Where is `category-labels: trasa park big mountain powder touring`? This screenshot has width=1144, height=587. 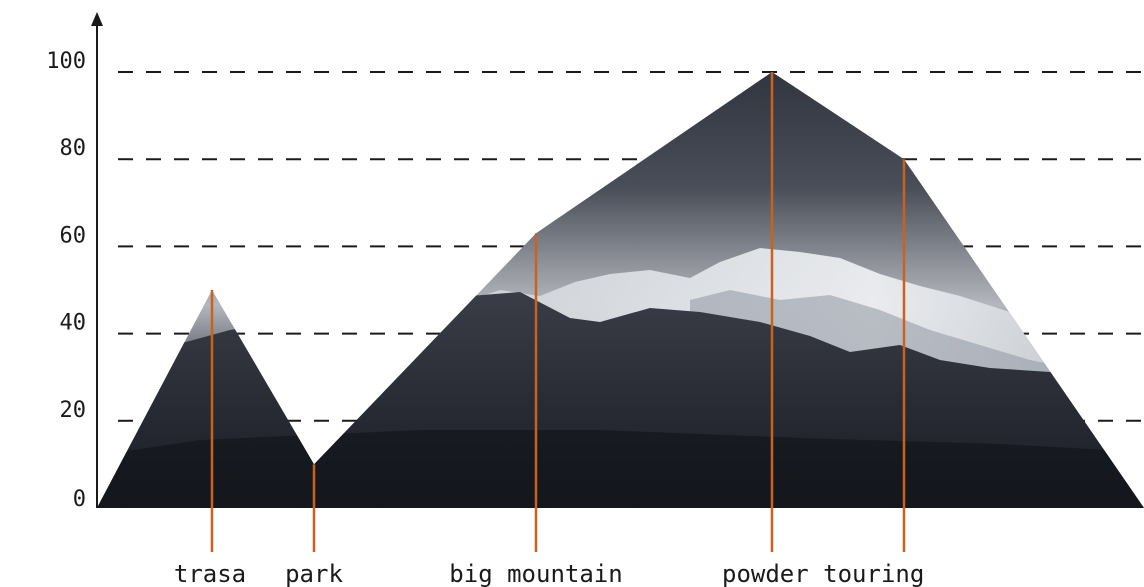 category-labels: trasa park big mountain powder touring is located at coordinates (549, 573).